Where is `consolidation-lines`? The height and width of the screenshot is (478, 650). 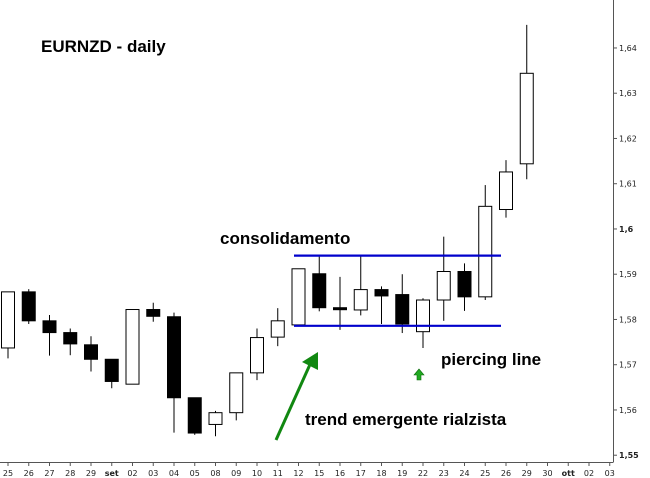 consolidation-lines is located at coordinates (397, 290).